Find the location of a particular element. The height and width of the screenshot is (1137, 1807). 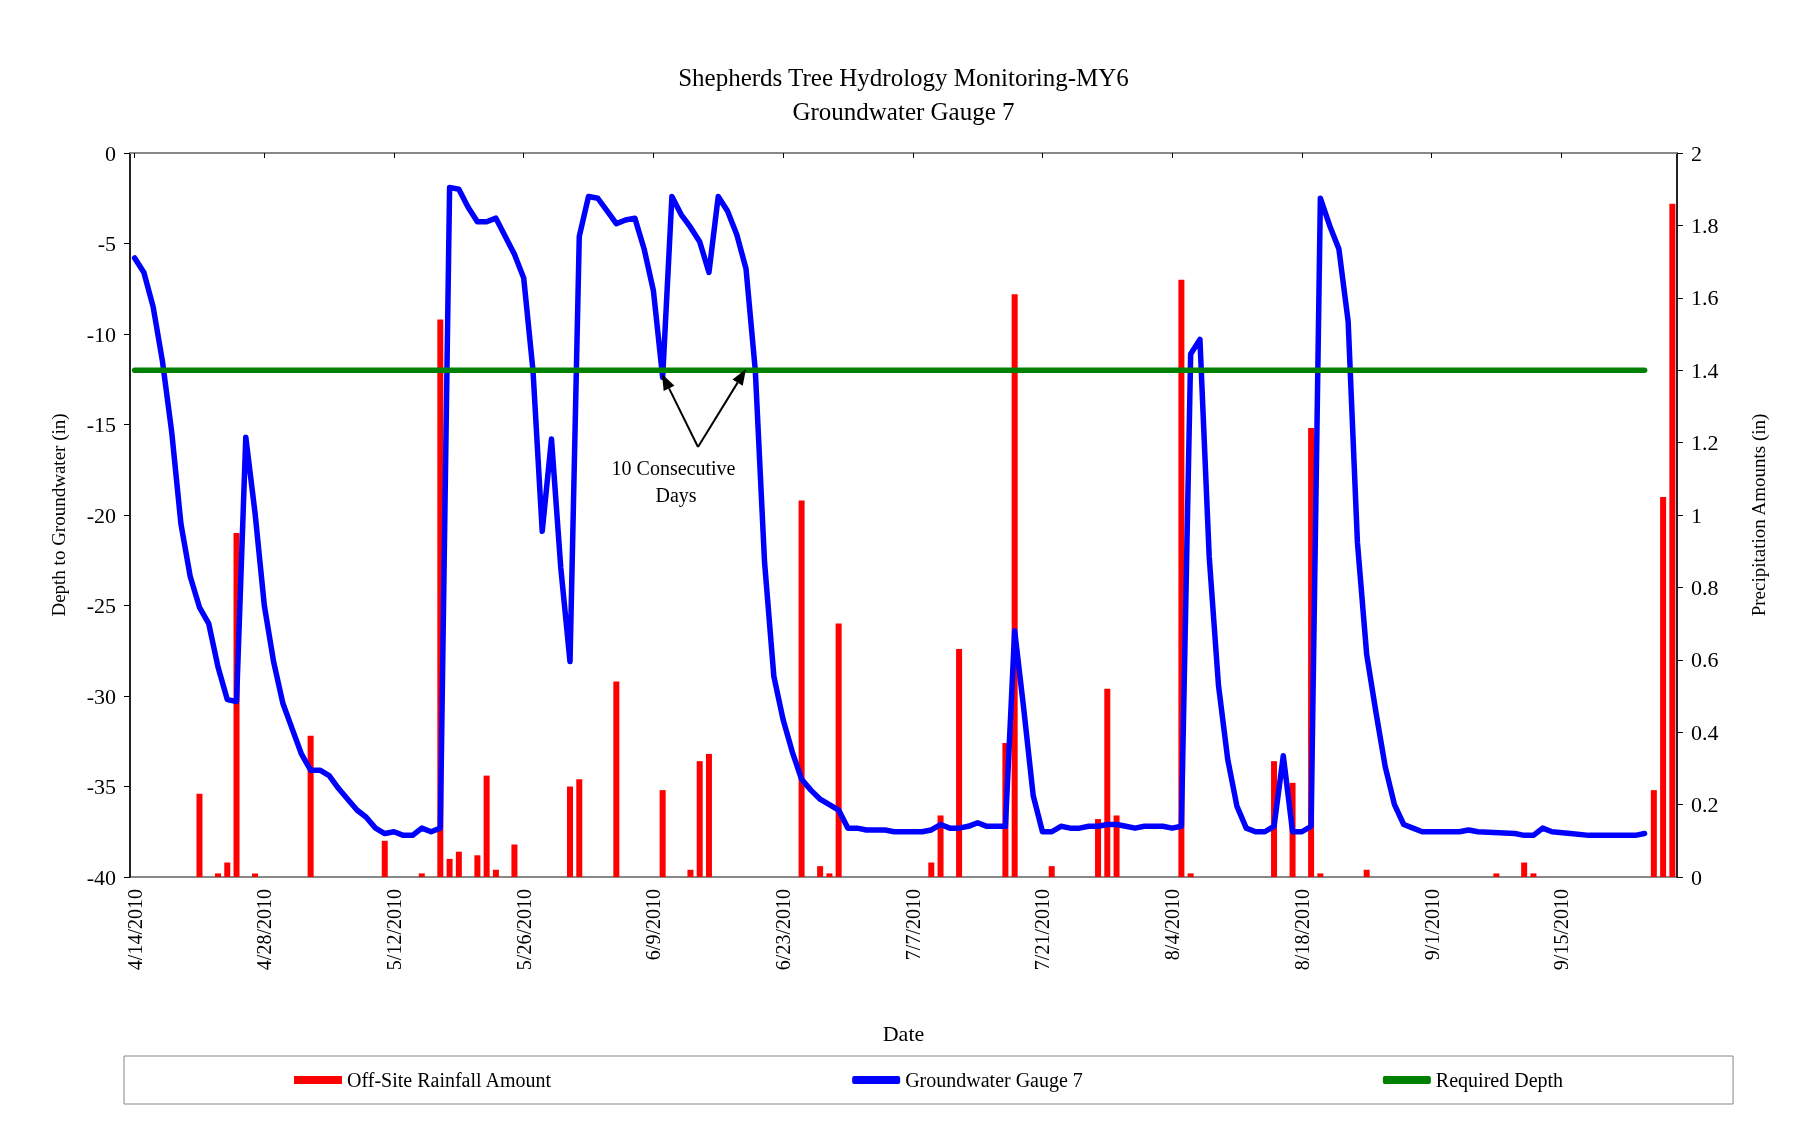

y-tick-label: -35 is located at coordinates (101, 786).